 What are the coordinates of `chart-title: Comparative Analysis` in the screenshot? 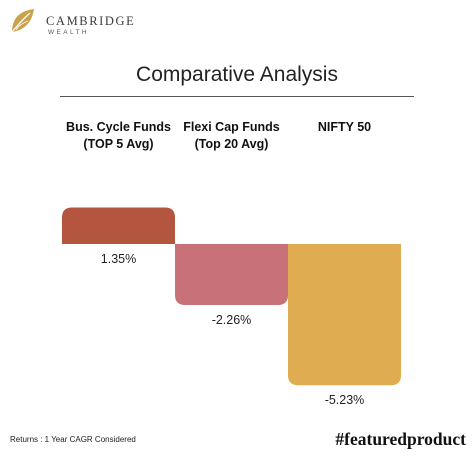 It's located at (237, 74).